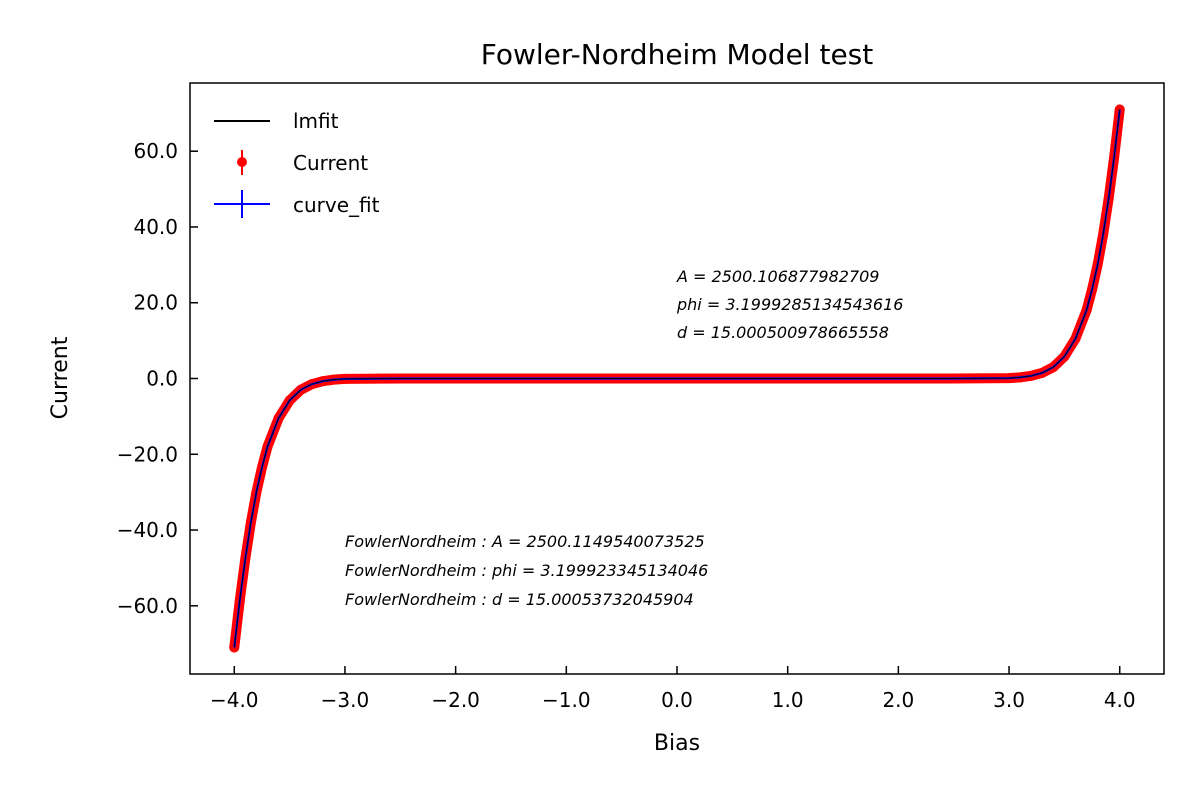  Describe the element at coordinates (147, 606) in the screenshot. I see `y-tick-label: −60.0` at that location.